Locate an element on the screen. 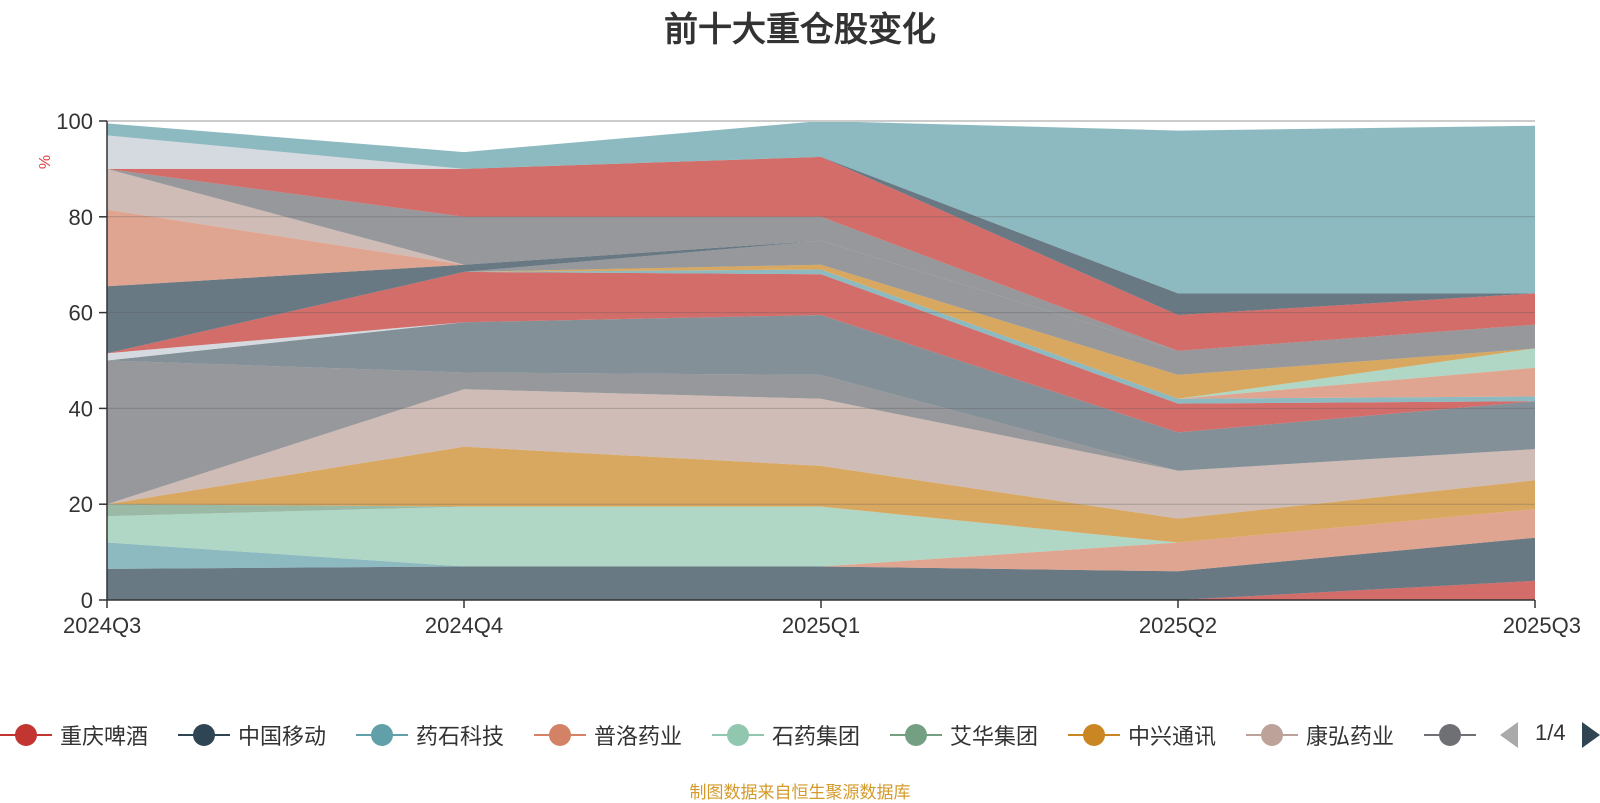 This screenshot has width=1600, height=803. x-tick-label: 2025Q1 is located at coordinates (821, 625).